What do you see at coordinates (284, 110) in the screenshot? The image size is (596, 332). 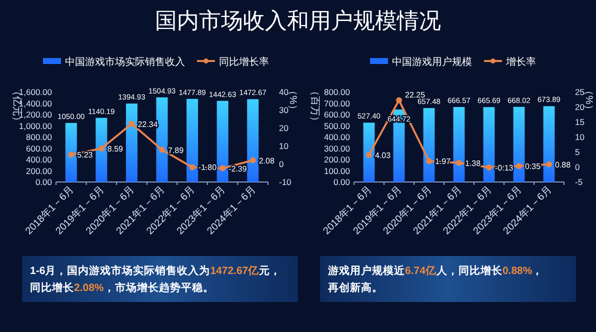 I see `y2-tick-label: 30` at bounding box center [284, 110].